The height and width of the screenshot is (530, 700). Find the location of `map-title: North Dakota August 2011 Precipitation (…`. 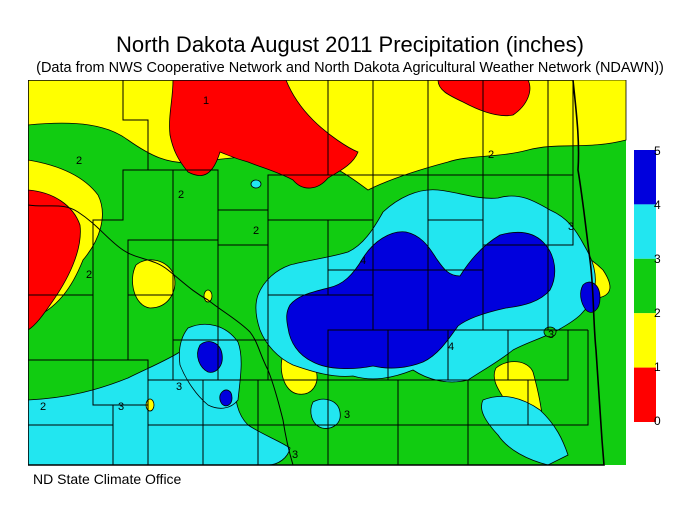

map-title: North Dakota August 2011 Precipitation (… is located at coordinates (350, 44).